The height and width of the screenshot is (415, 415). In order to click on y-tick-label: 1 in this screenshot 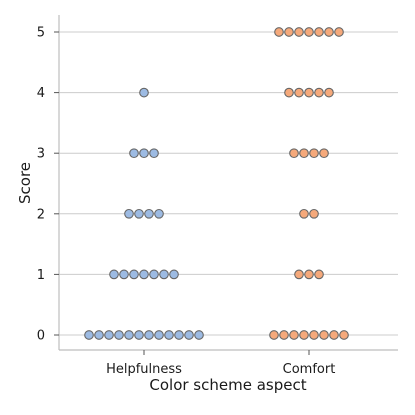, I will do `click(41, 275)`.